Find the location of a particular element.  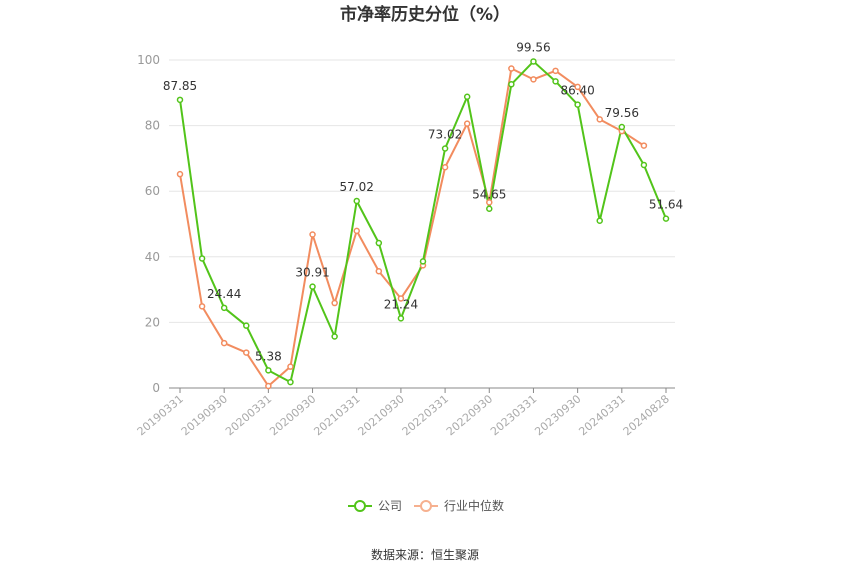

data-label: 24.44 is located at coordinates (224, 294).